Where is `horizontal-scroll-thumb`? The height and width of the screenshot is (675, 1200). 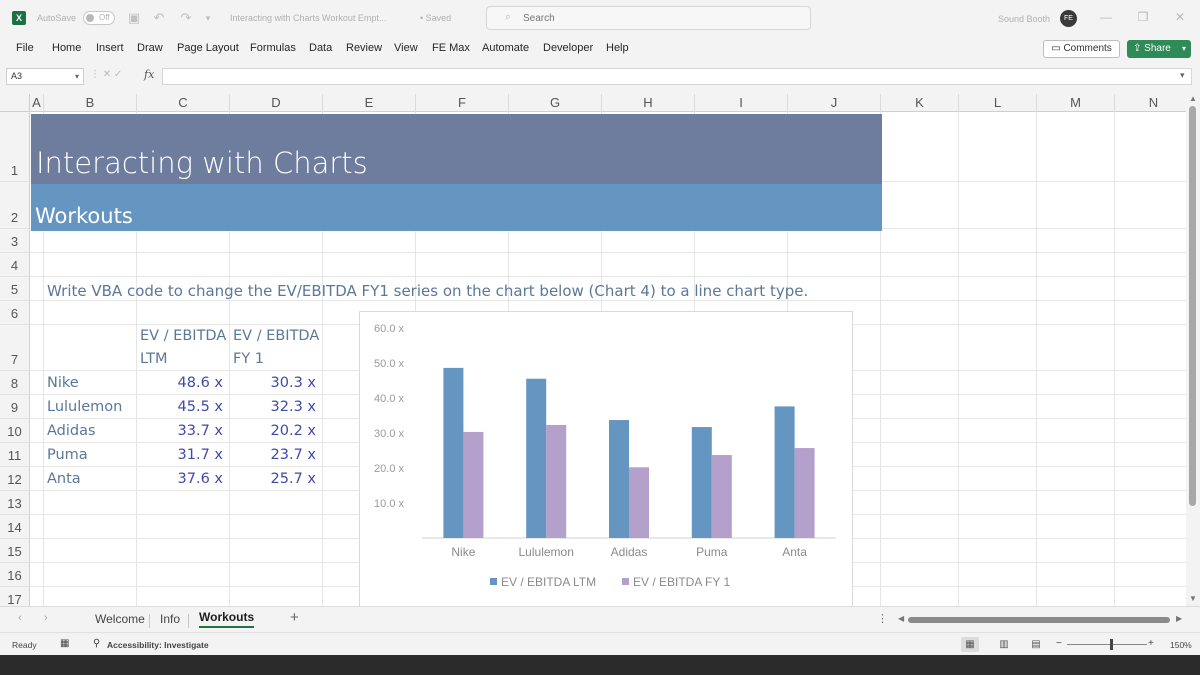 horizontal-scroll-thumb is located at coordinates (1039, 620).